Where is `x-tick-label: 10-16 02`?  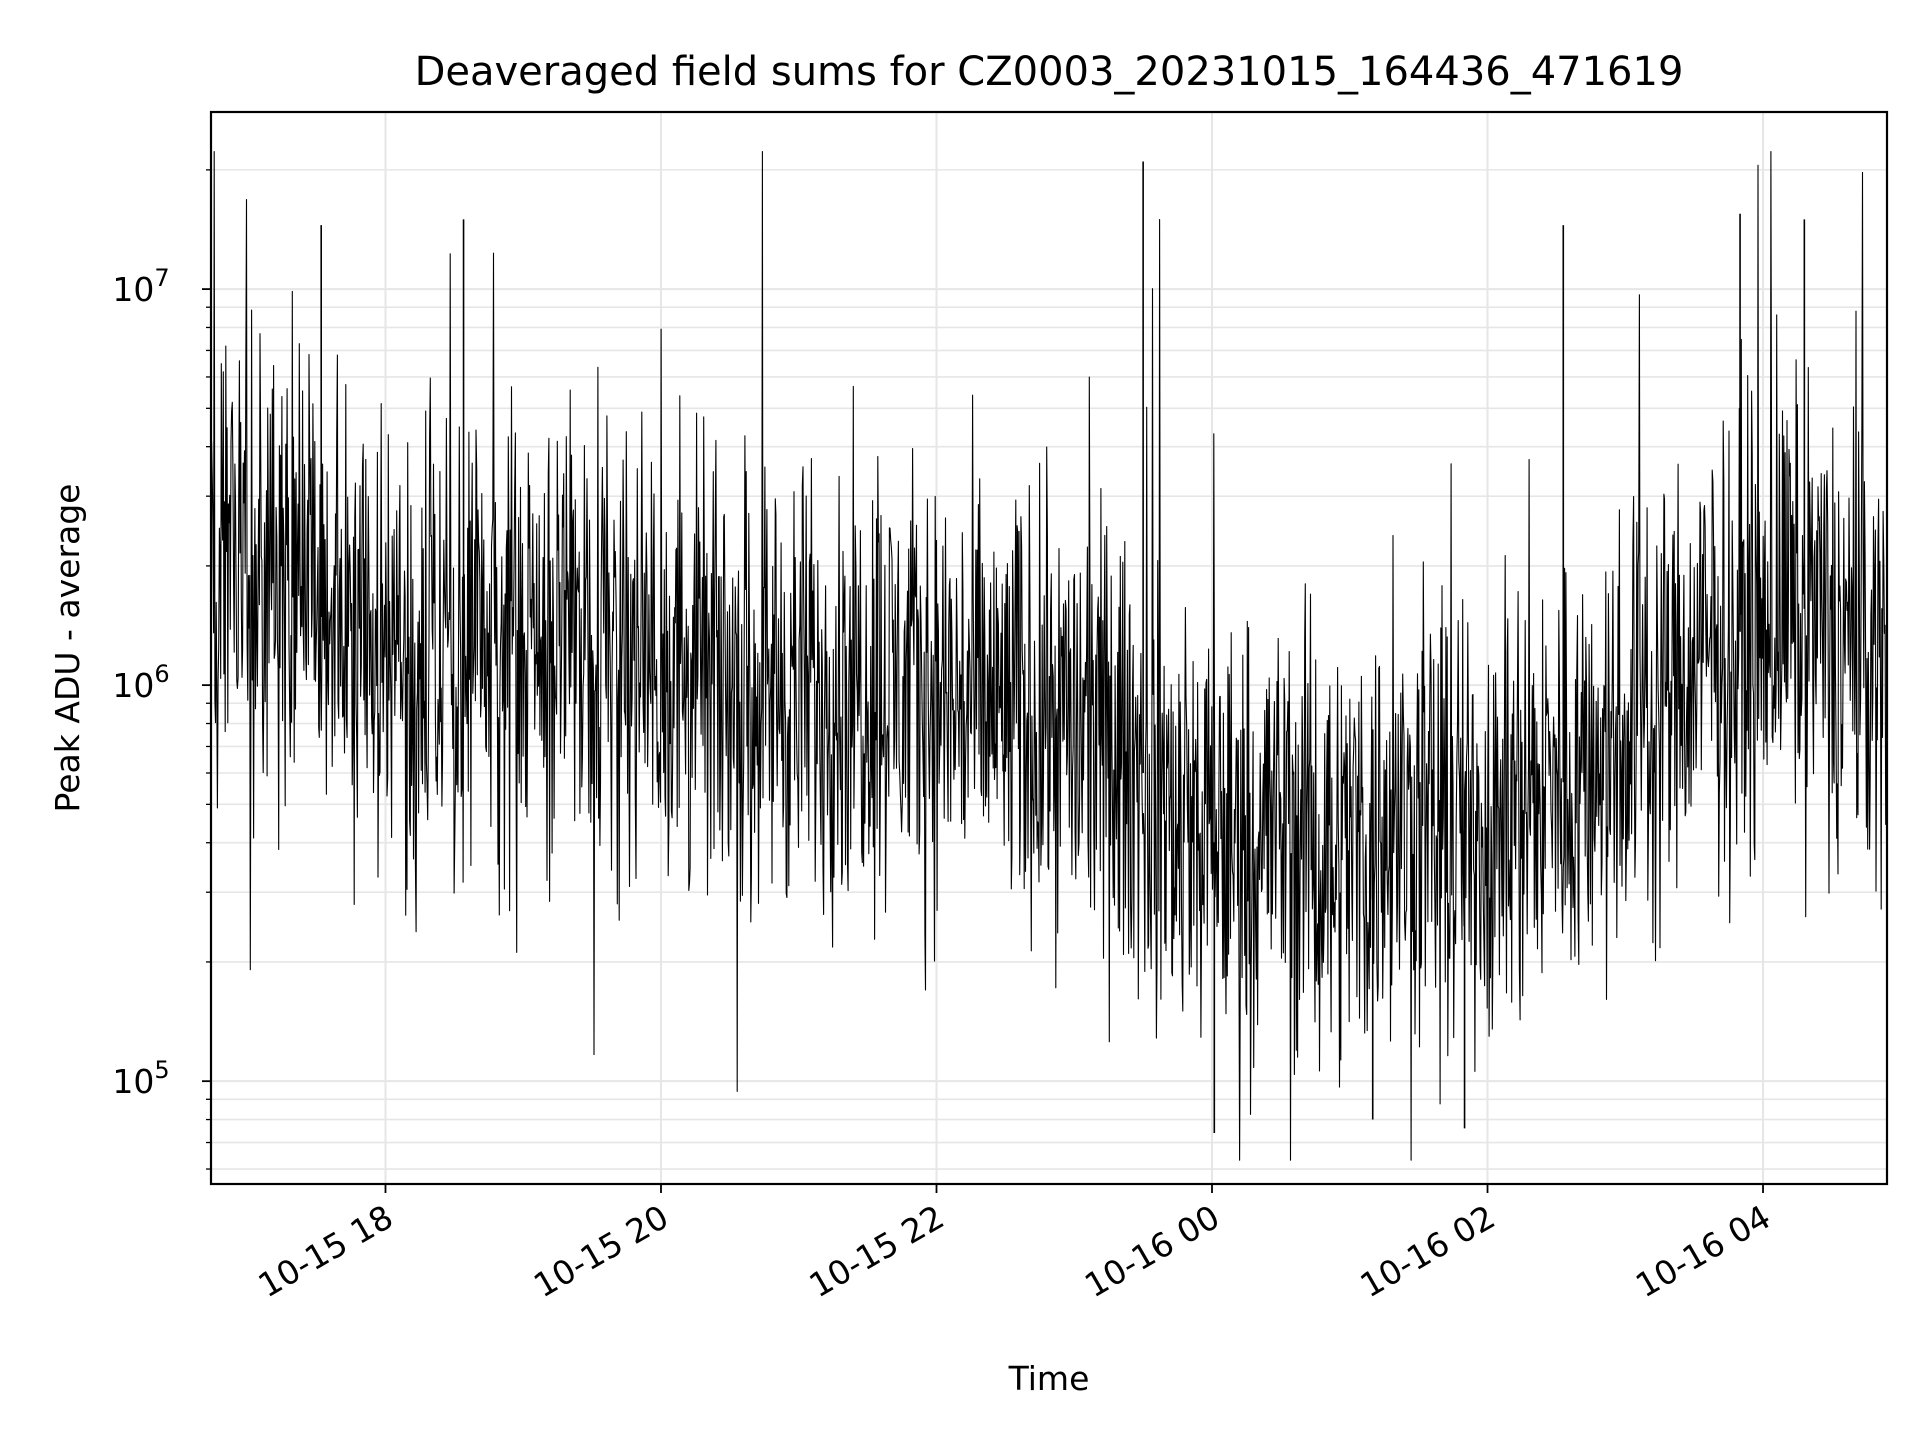 x-tick-label: 10-16 02 is located at coordinates (1428, 1251).